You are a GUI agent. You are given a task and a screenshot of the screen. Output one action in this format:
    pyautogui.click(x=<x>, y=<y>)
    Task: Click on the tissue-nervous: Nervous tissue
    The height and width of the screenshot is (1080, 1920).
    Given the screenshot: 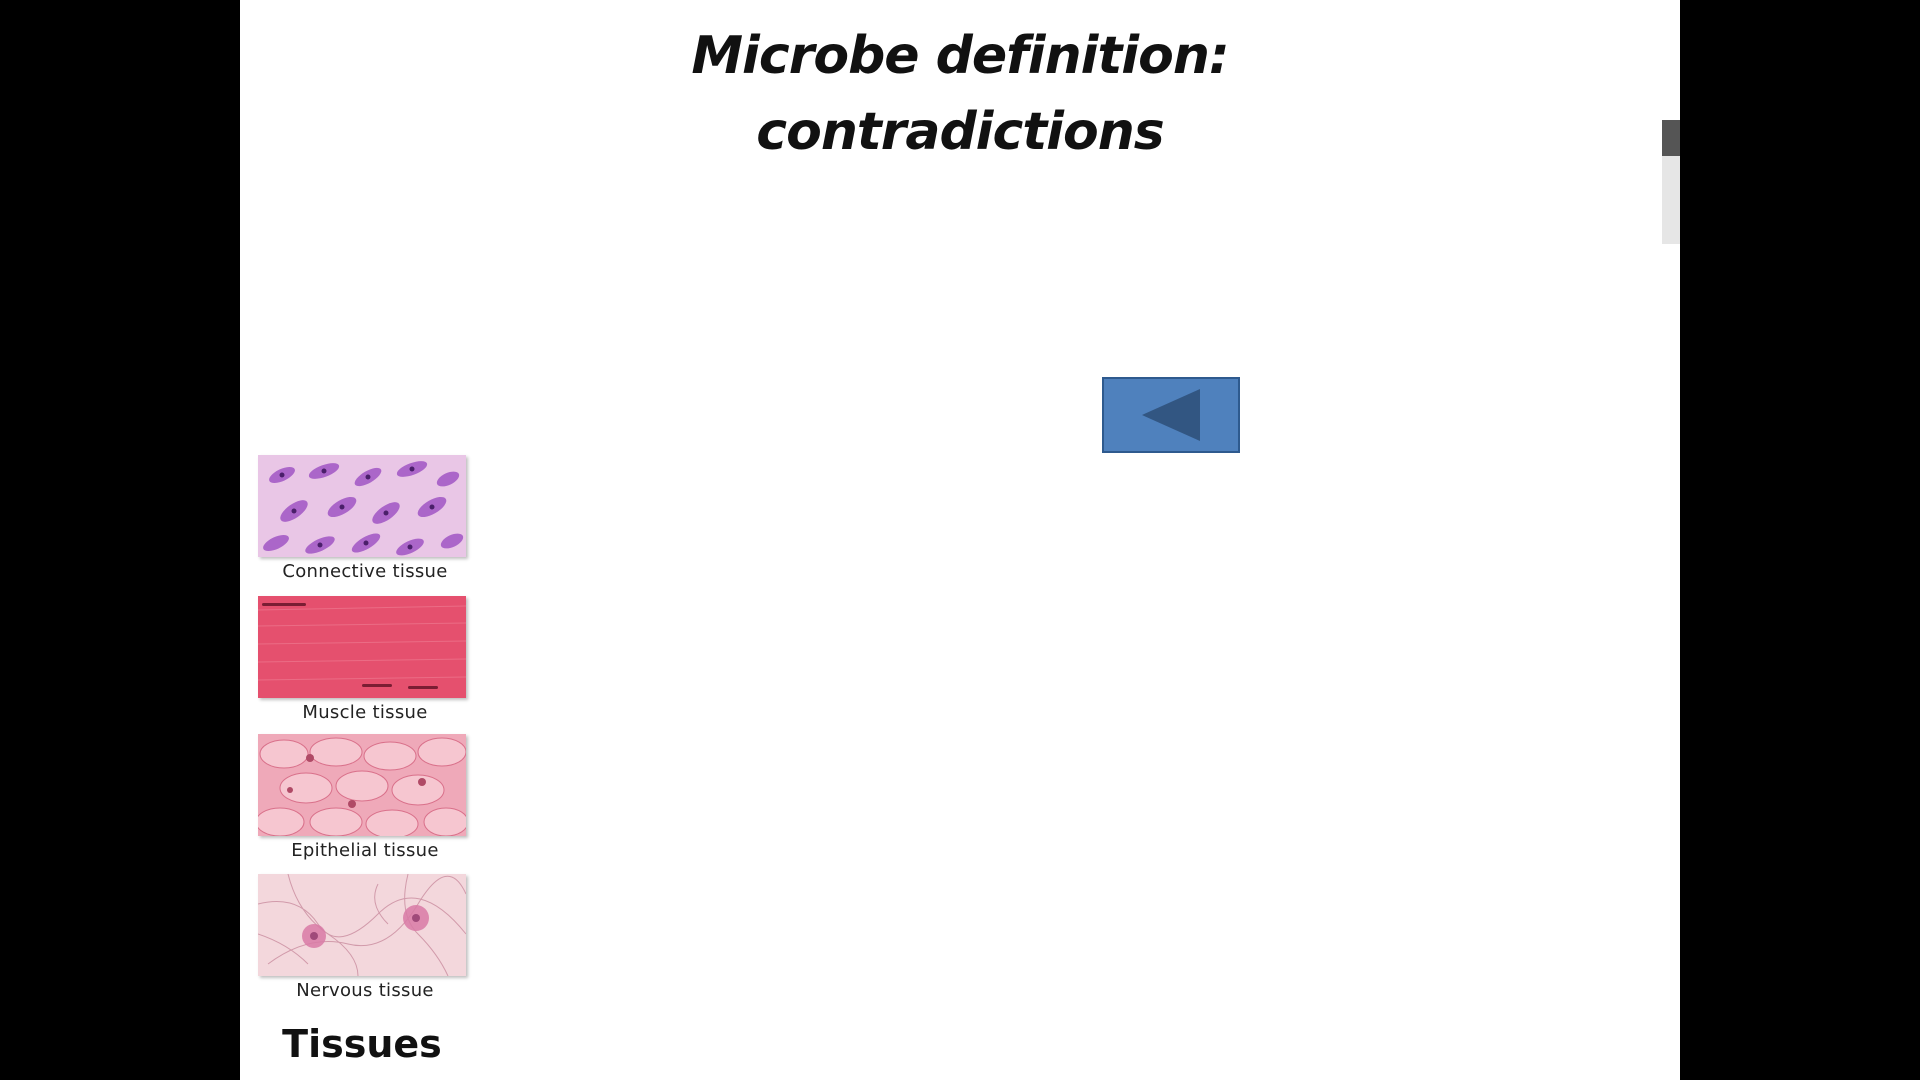 What is the action you would take?
    pyautogui.click(x=365, y=937)
    